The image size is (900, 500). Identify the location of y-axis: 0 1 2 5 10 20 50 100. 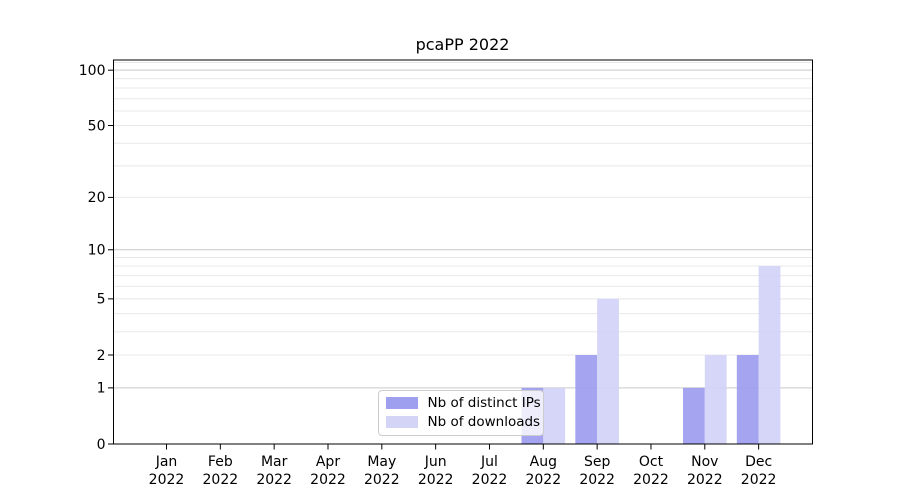
(96, 258).